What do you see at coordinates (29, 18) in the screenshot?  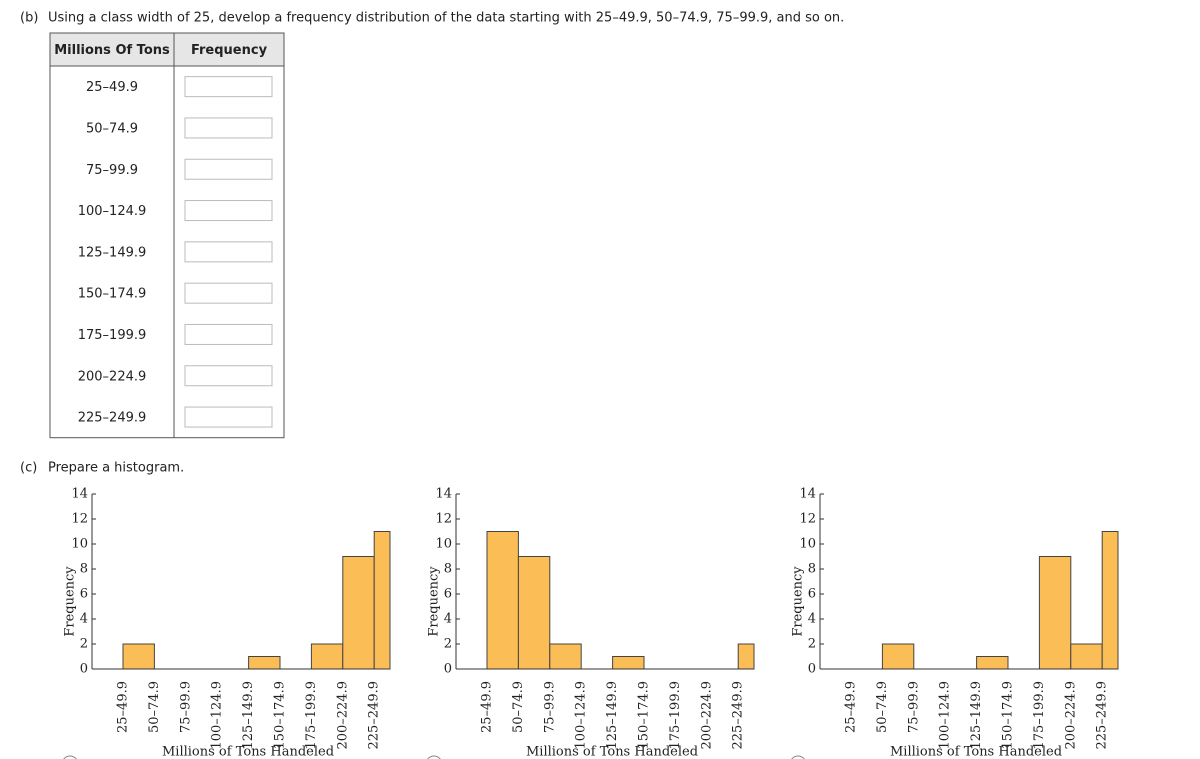 I see `part-label: (b)` at bounding box center [29, 18].